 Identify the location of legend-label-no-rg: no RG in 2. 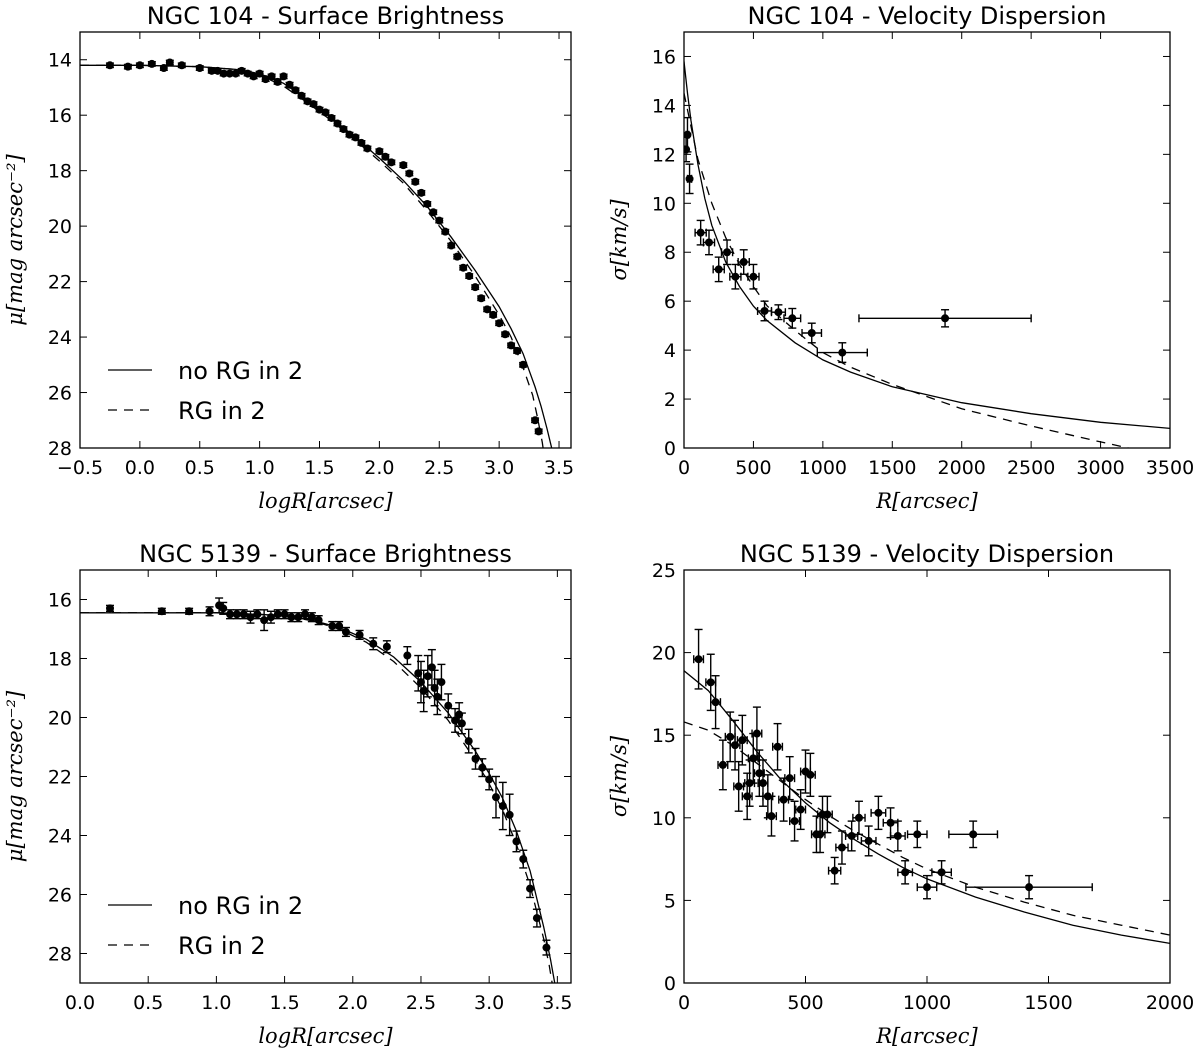
(240, 371).